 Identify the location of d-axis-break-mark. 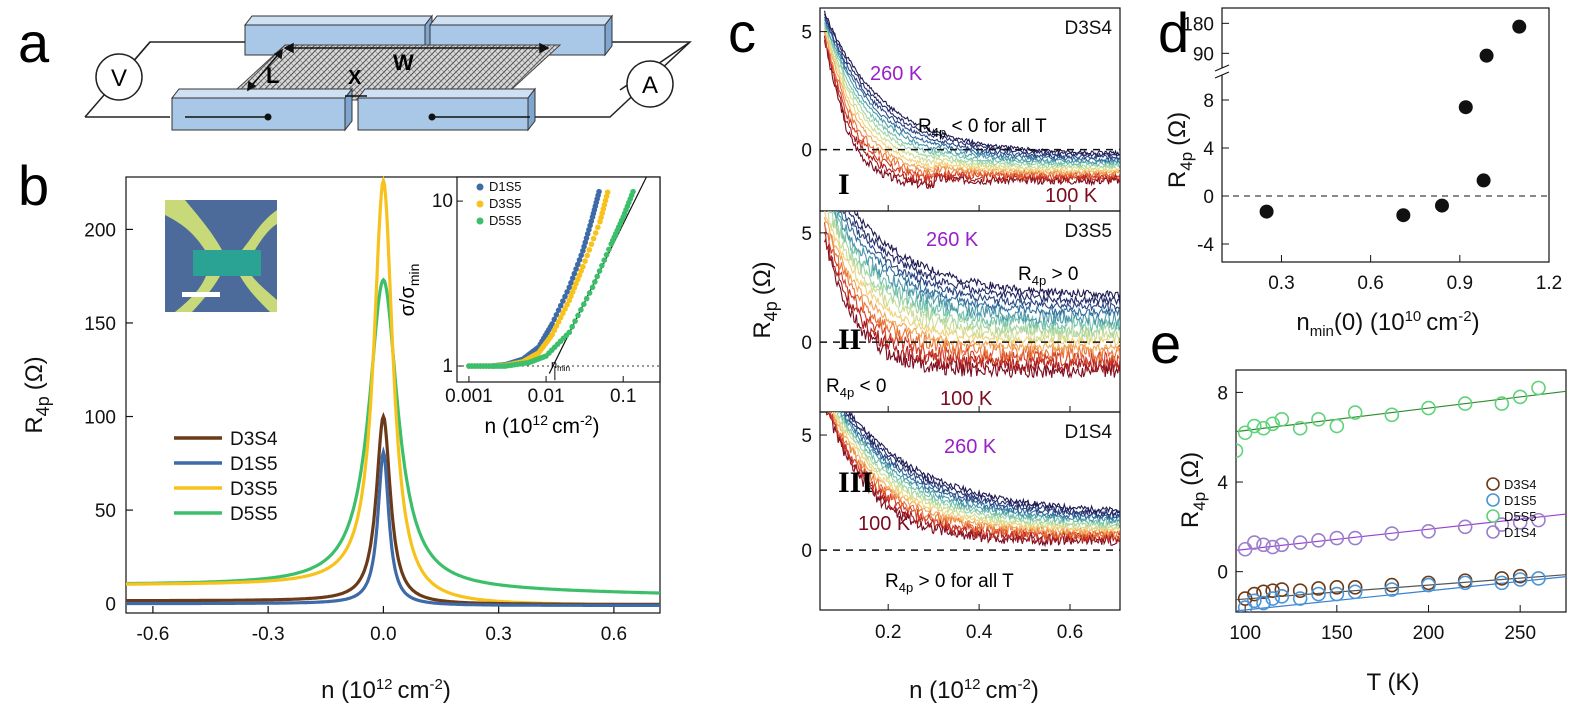
(1222, 68).